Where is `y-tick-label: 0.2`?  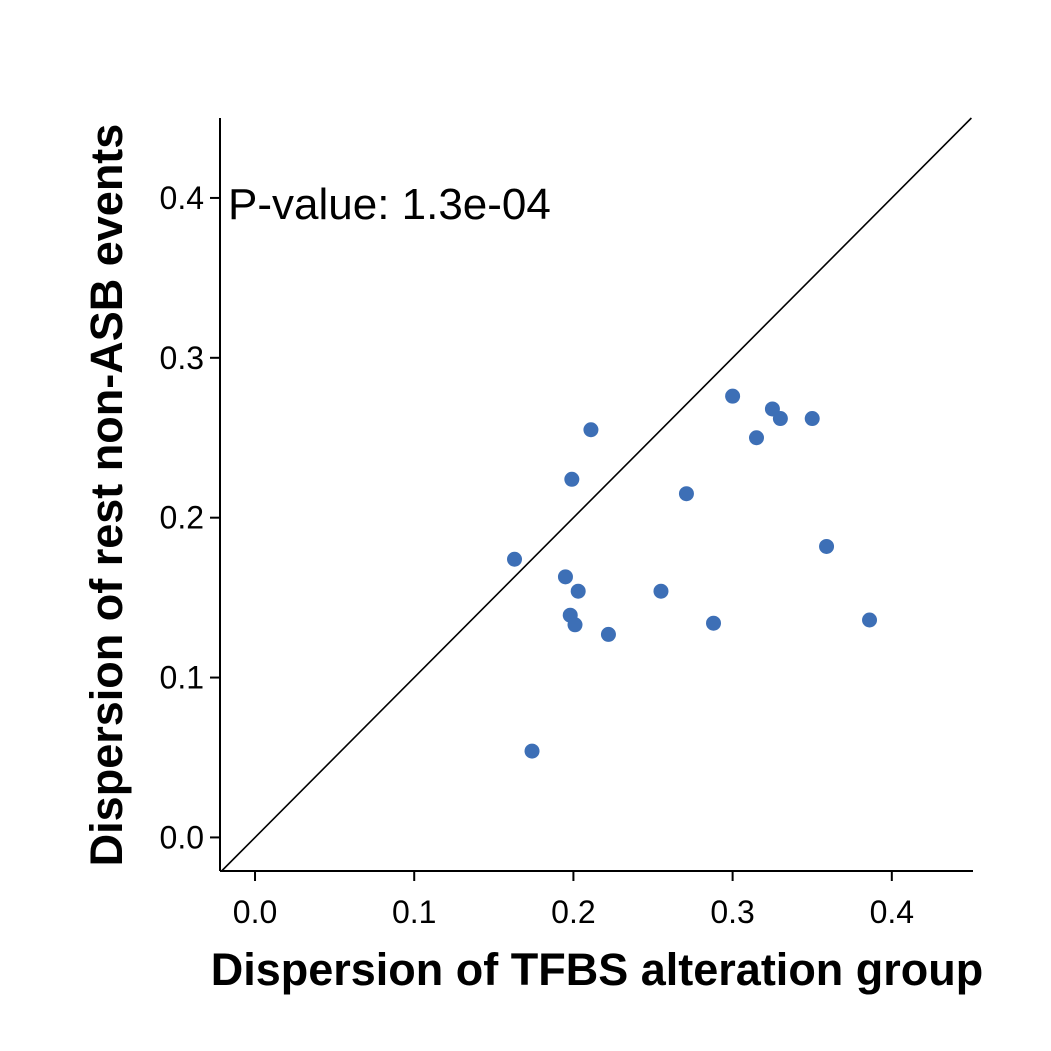 y-tick-label: 0.2 is located at coordinates (182, 518).